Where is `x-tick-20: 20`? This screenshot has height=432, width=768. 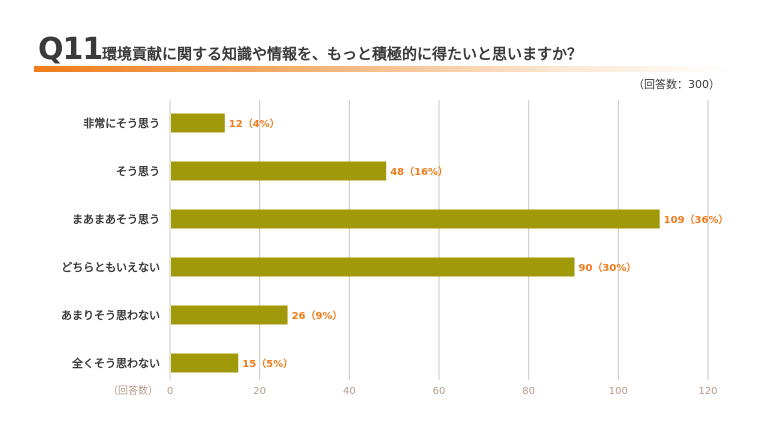
x-tick-20: 20 is located at coordinates (259, 391).